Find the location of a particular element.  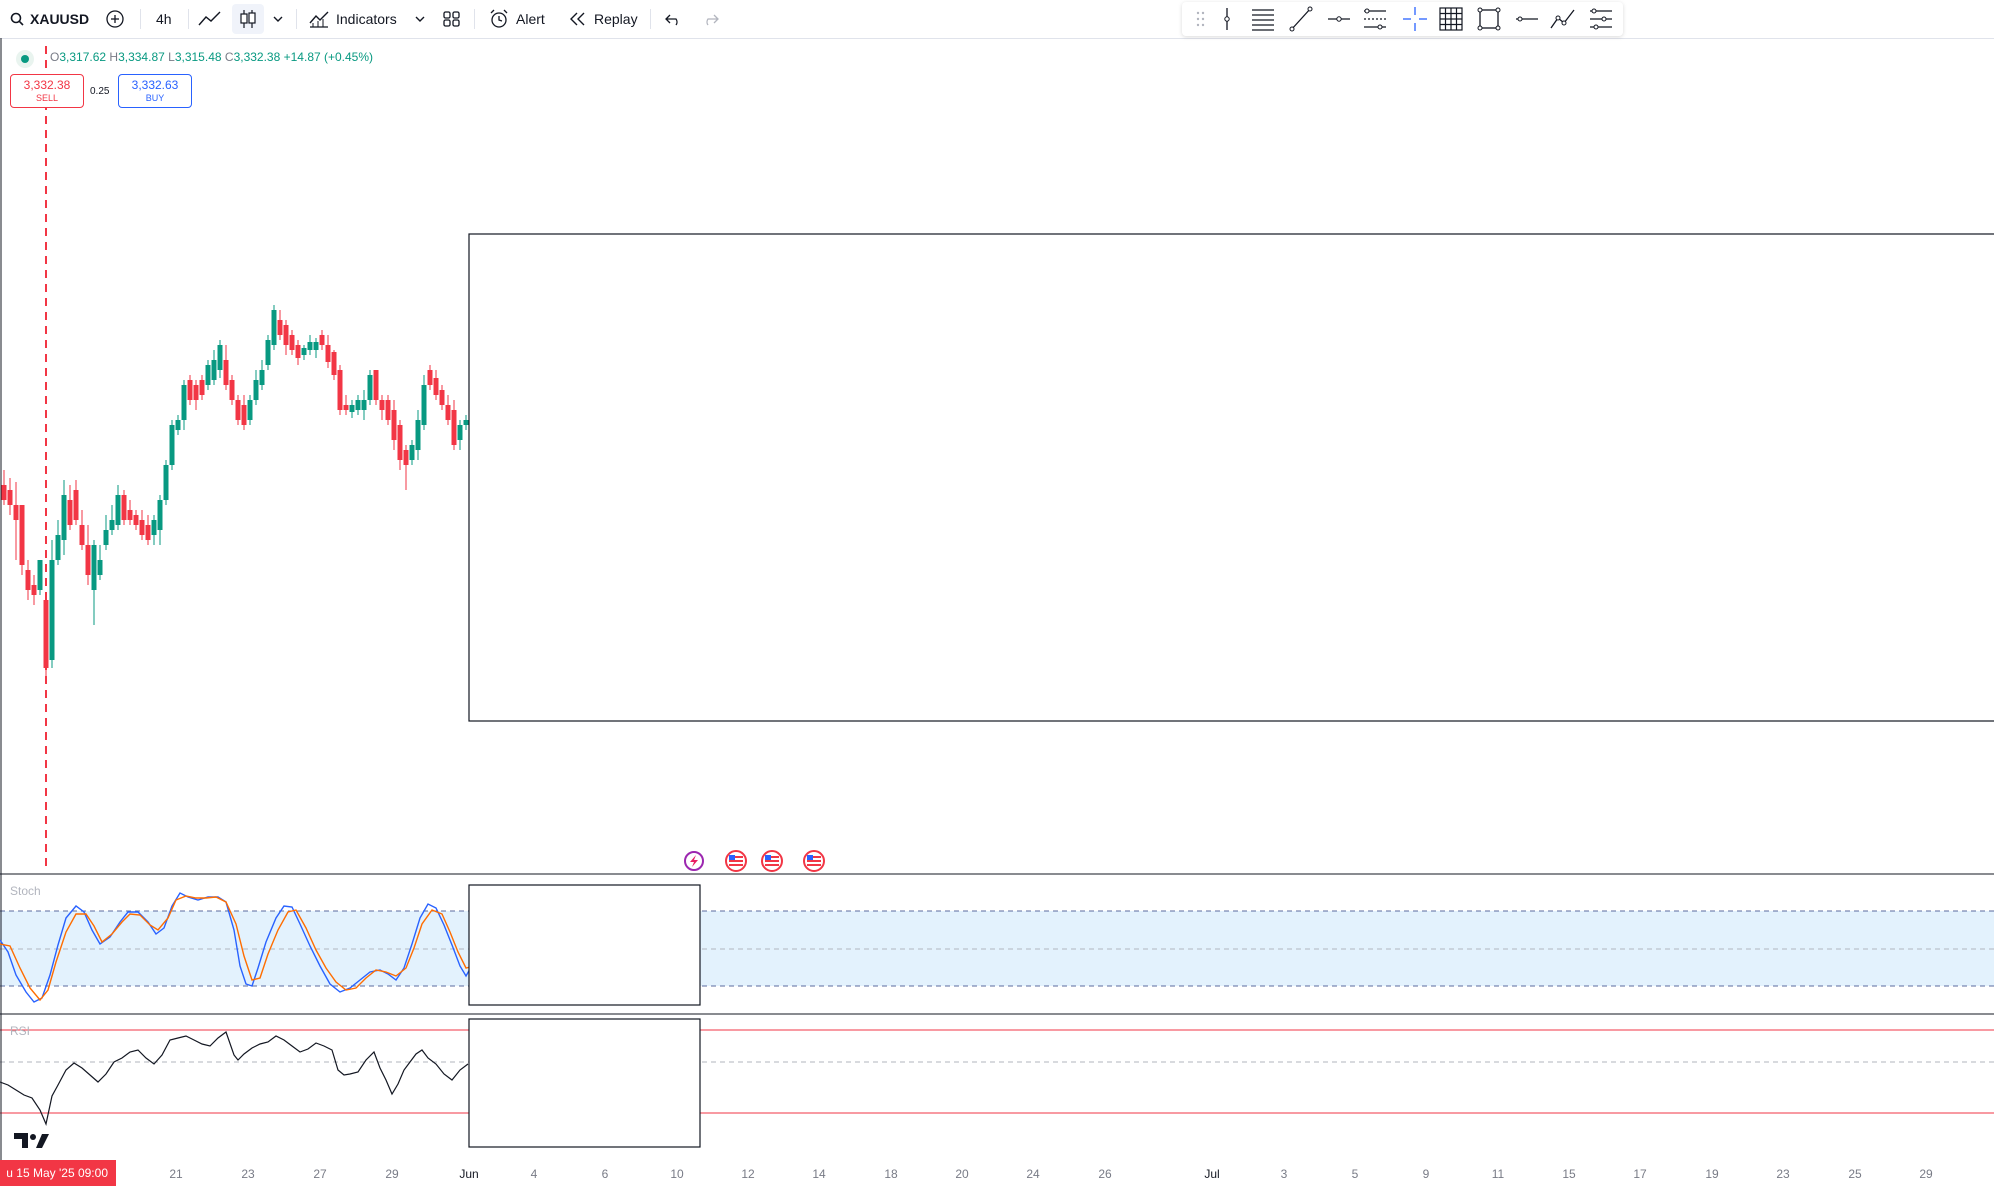

sell-label: SELL is located at coordinates (47, 98).